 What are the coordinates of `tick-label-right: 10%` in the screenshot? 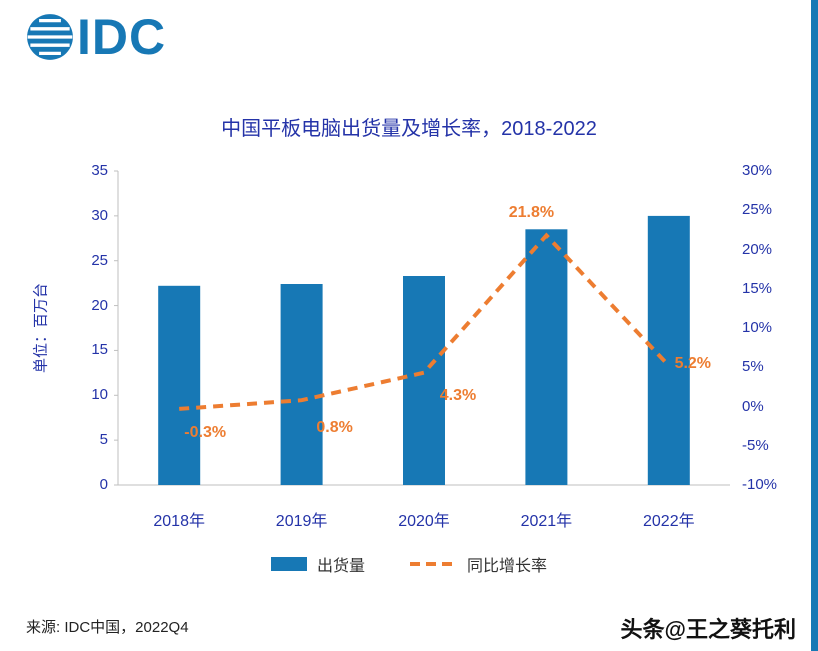 It's located at (757, 327).